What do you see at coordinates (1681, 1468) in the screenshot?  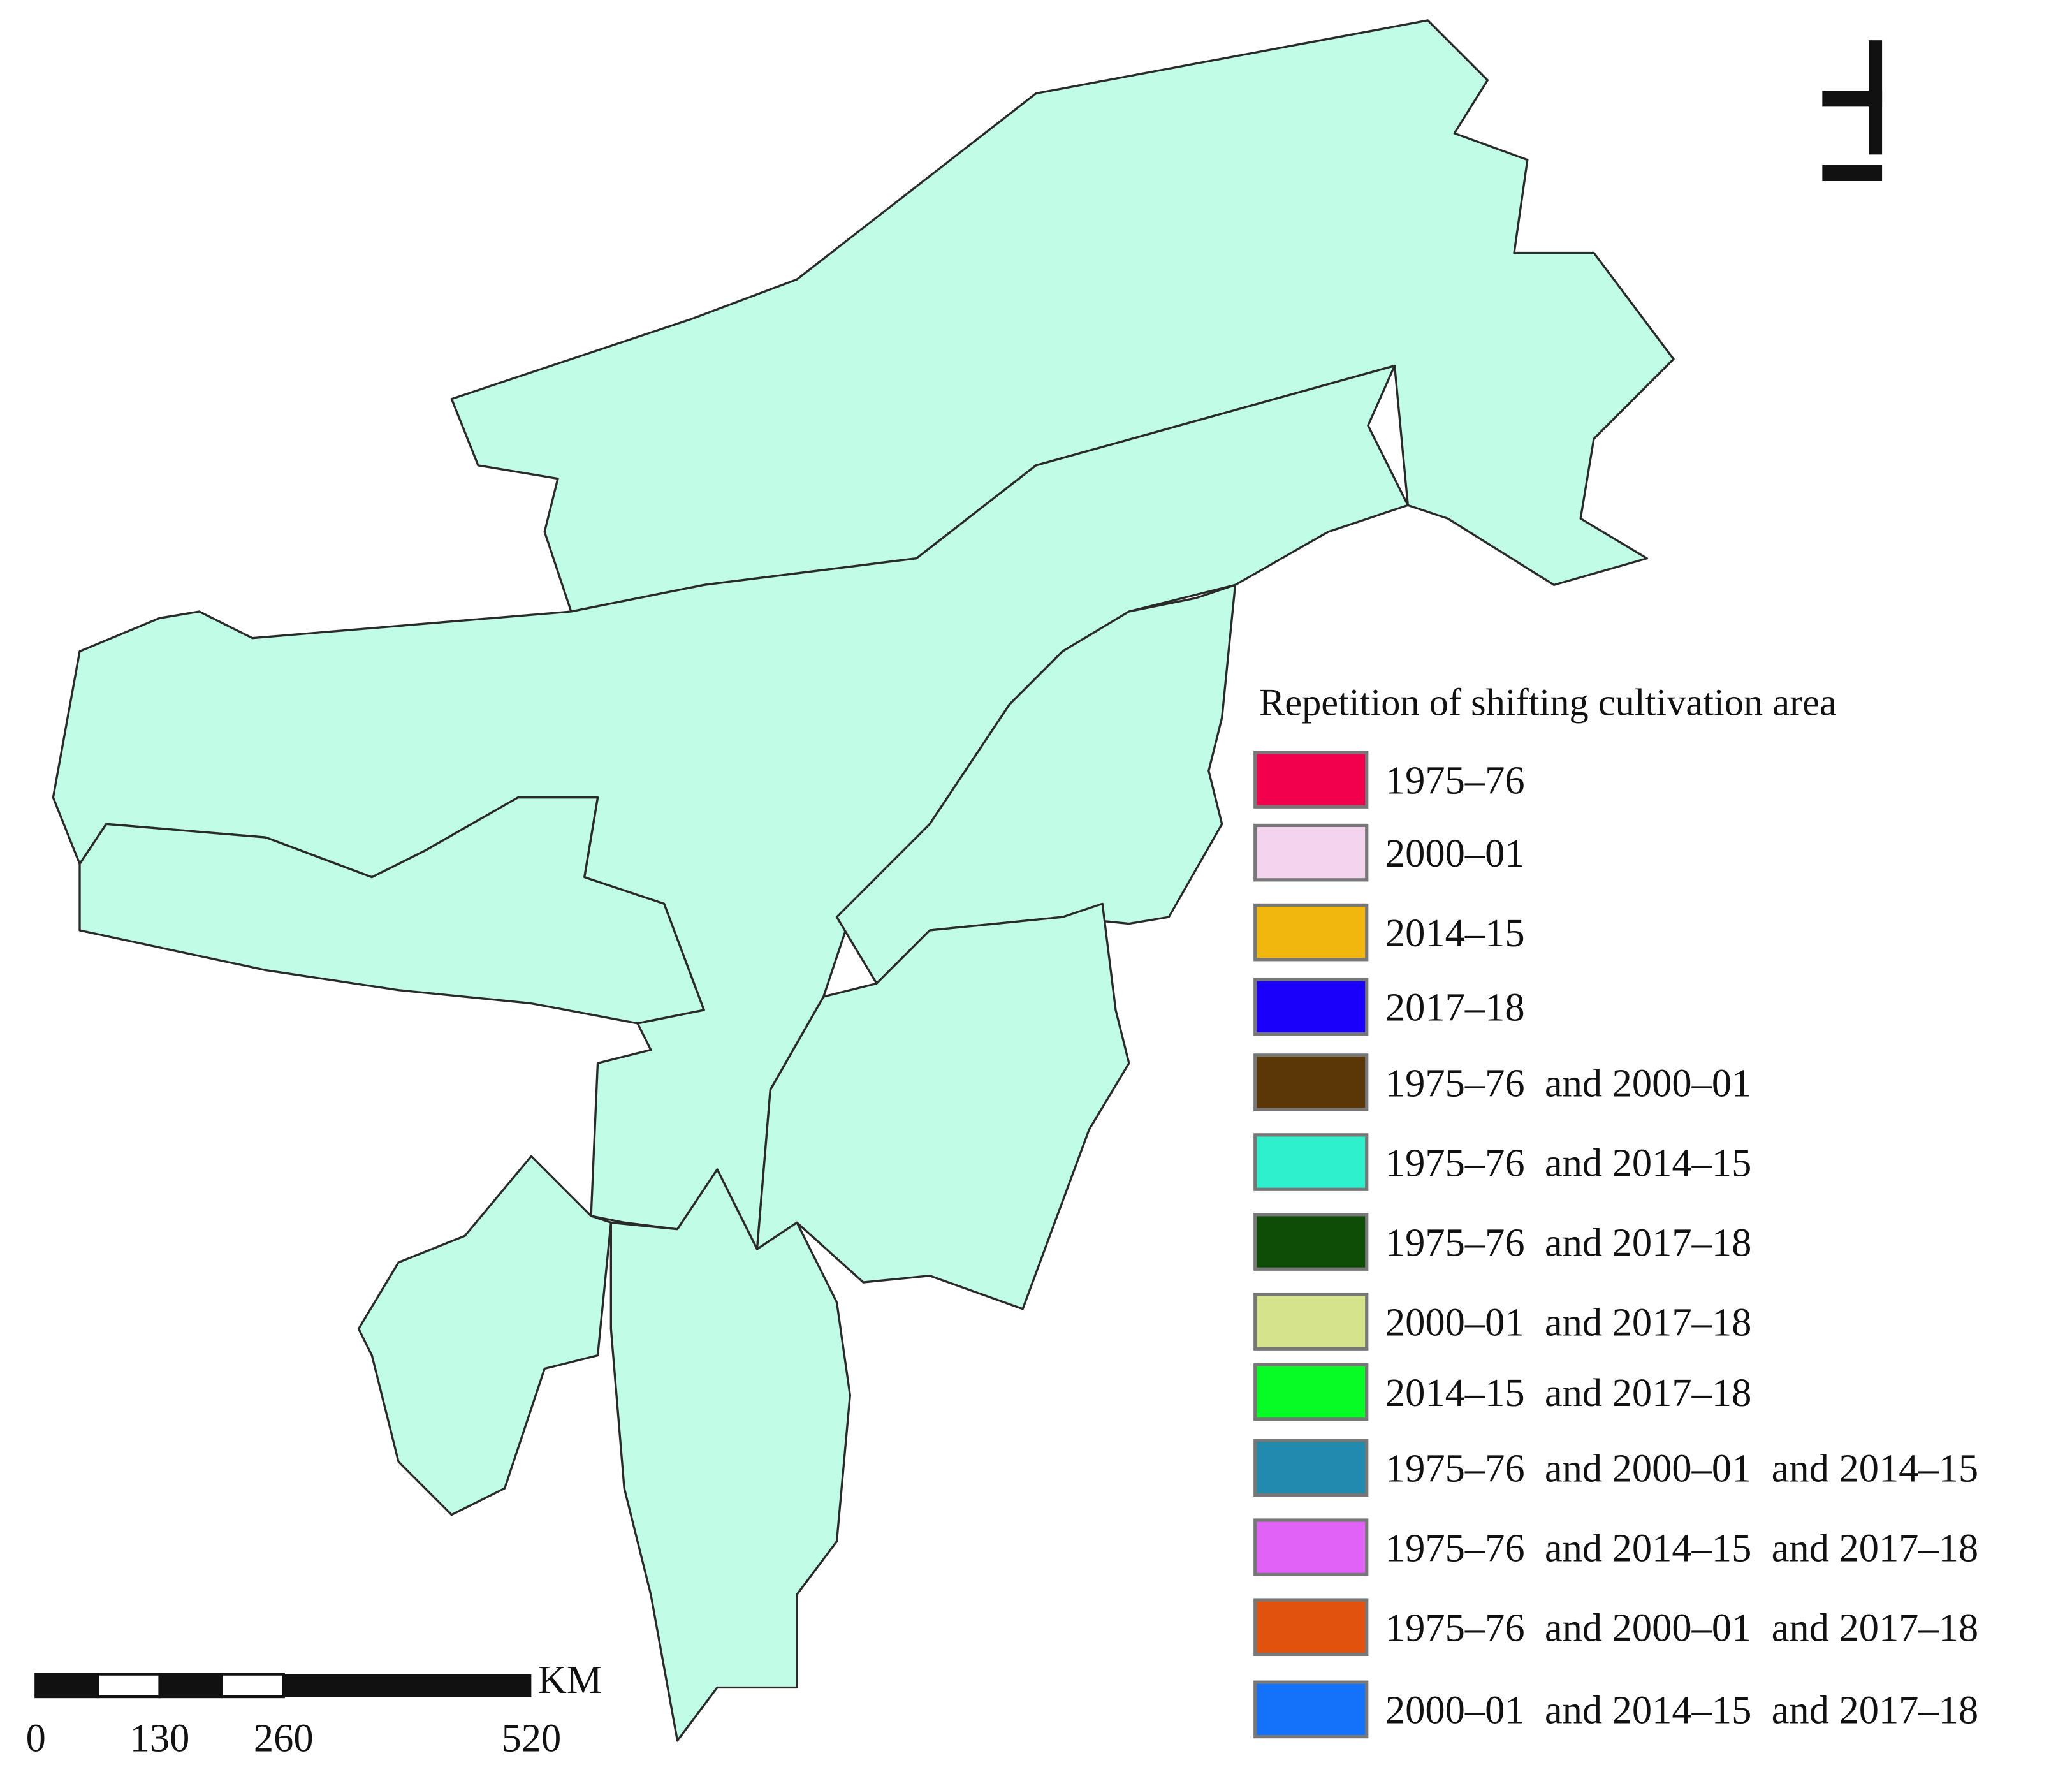 I see `legend-label: 1975–76 and 2000–01 and 2014–15` at bounding box center [1681, 1468].